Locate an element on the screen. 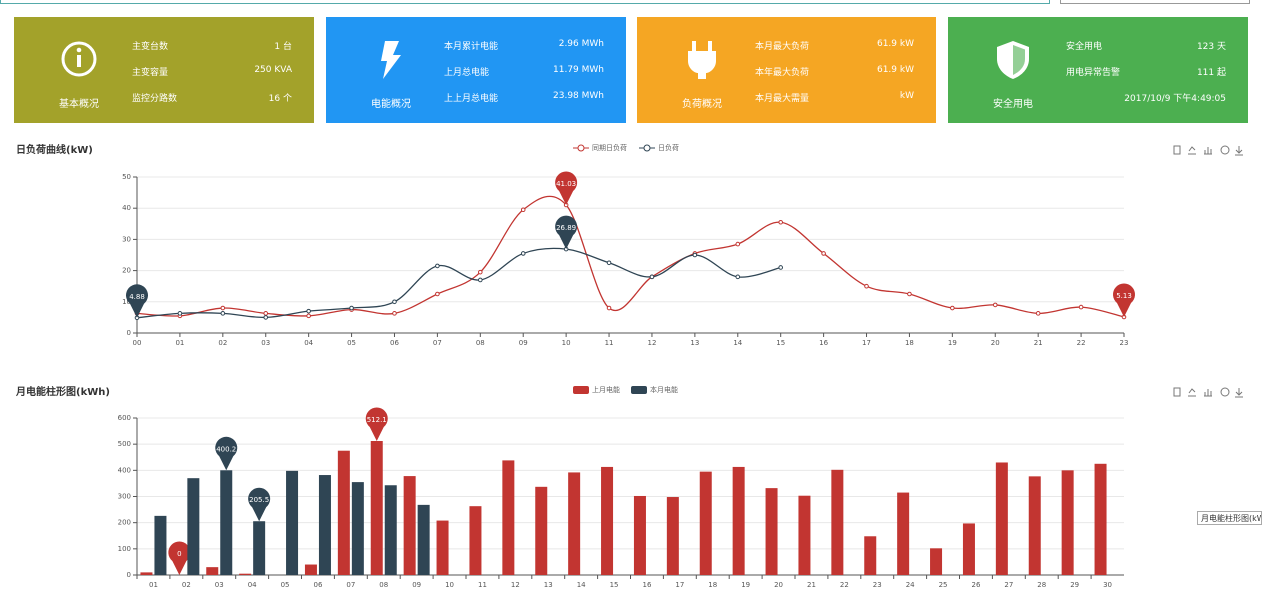  card-key: 主变台数 is located at coordinates (150, 47).